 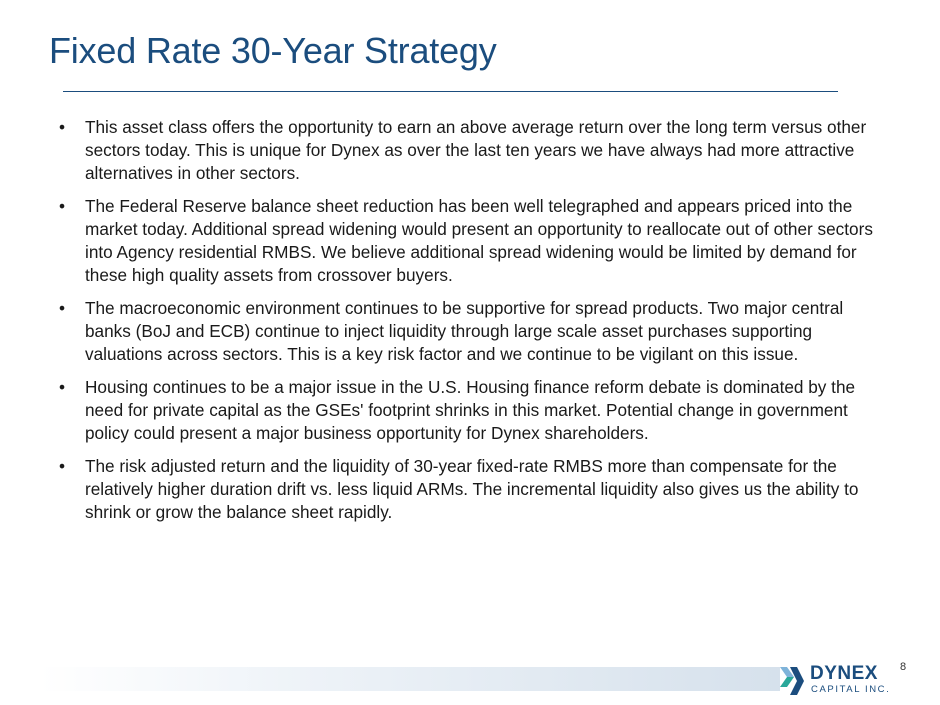 What do you see at coordinates (851, 689) in the screenshot?
I see `logo-subtitle: CAPITAL INC.` at bounding box center [851, 689].